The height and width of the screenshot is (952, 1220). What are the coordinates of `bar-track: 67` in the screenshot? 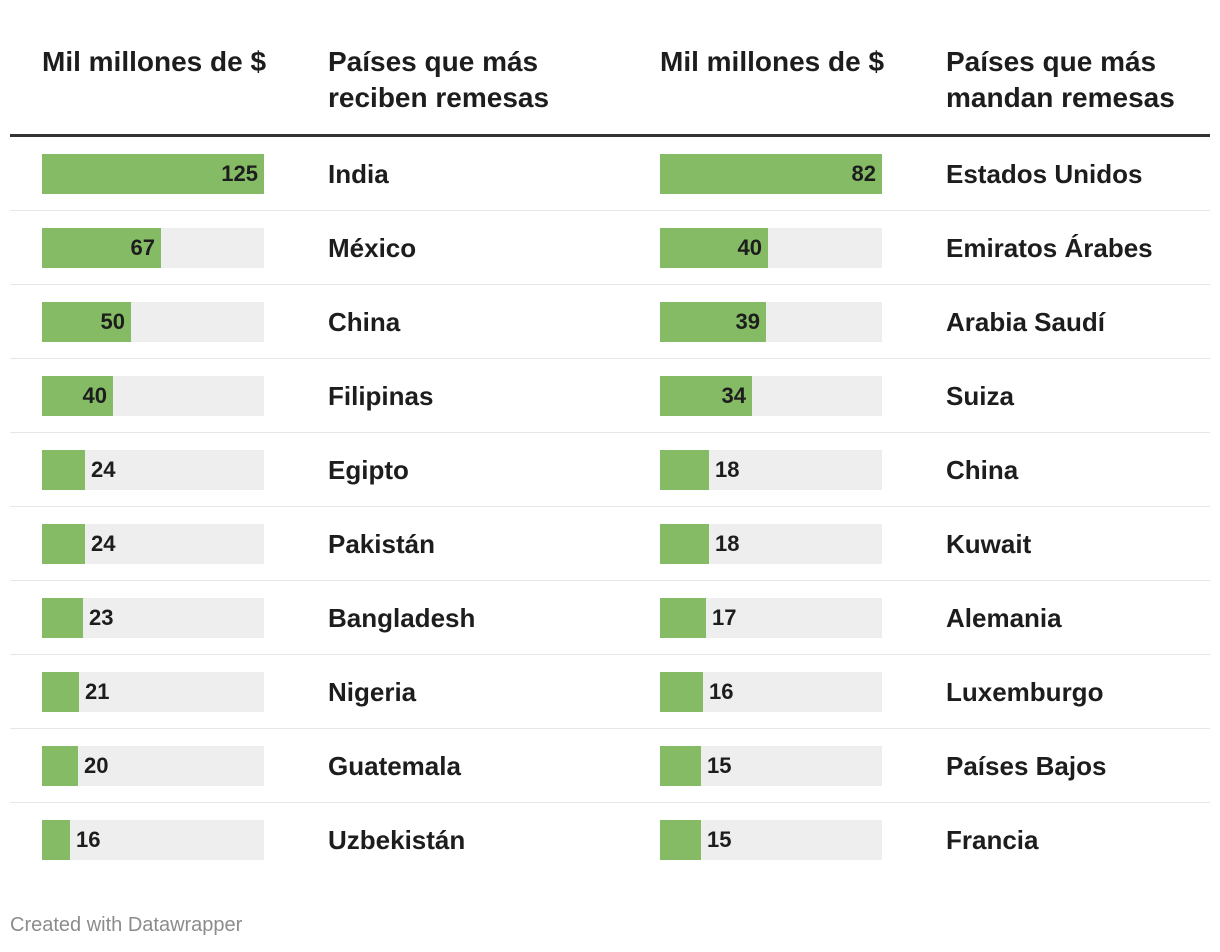 It's located at (153, 248).